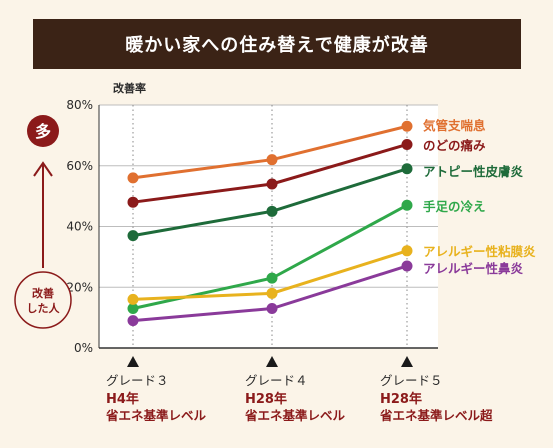 The height and width of the screenshot is (448, 553). Describe the element at coordinates (473, 268) in the screenshot. I see `series-label: アレルギー性鼻炎` at that location.